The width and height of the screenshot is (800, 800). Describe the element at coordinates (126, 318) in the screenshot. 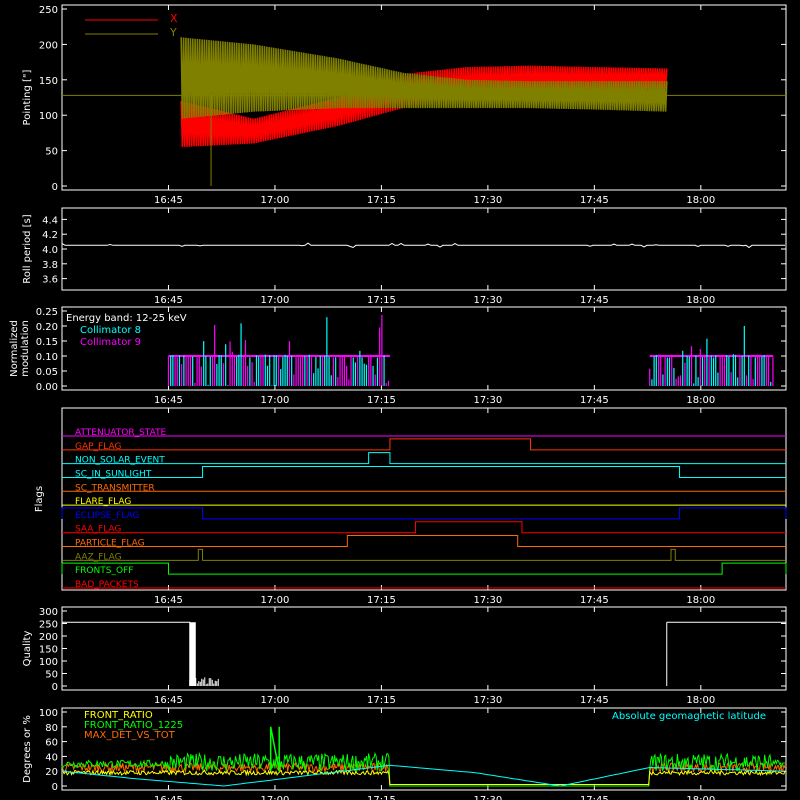

I see `energy-band-label: Energy band: 12-25 keV` at that location.